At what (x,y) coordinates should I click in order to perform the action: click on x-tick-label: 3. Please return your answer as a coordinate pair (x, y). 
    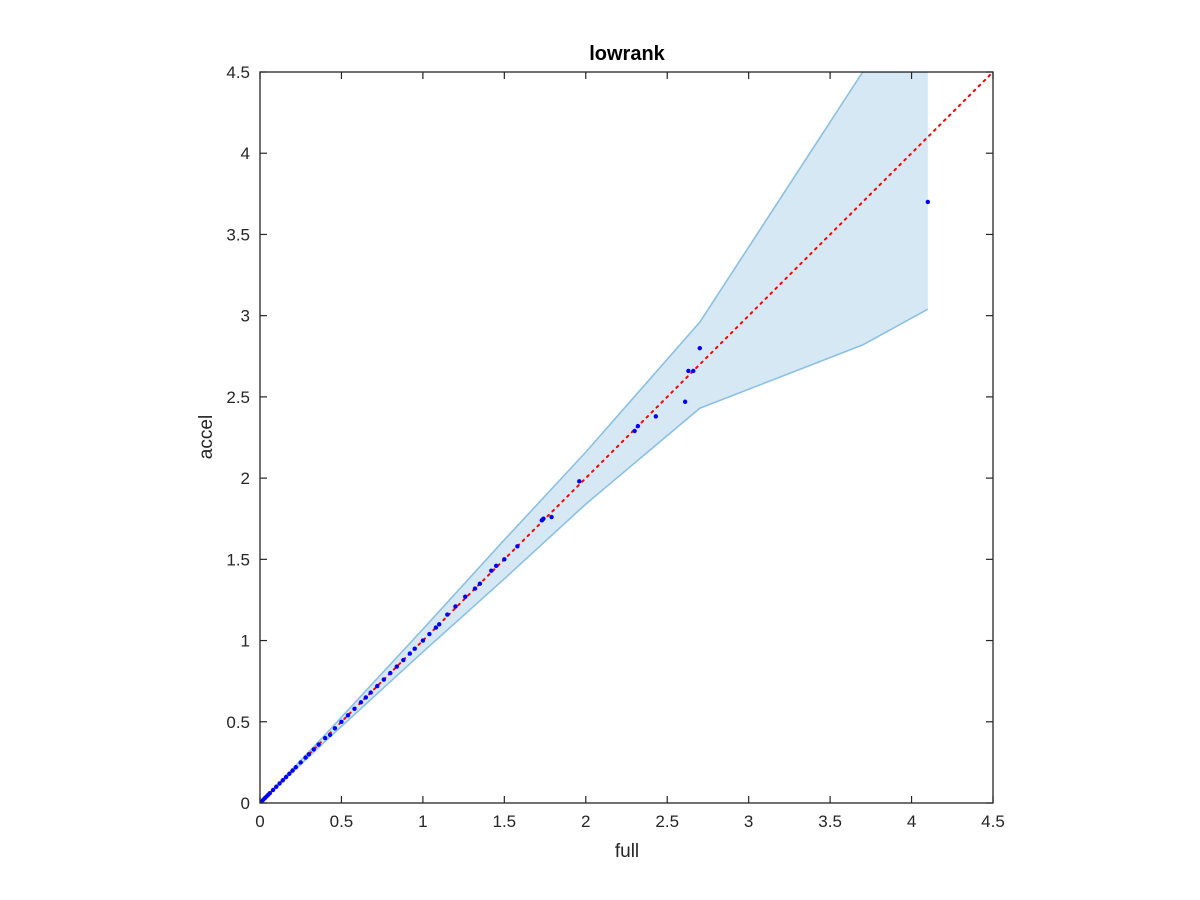
    Looking at the image, I should click on (748, 821).